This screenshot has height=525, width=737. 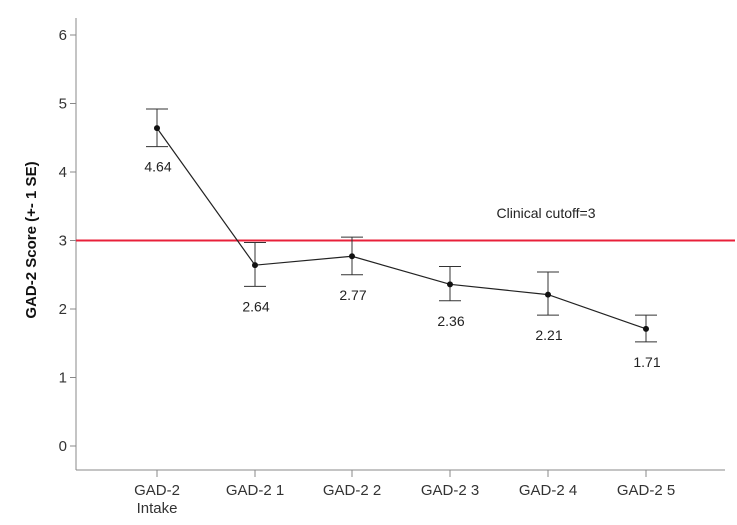 I want to click on x-tick-label: GAD-2 4, so click(x=548, y=490).